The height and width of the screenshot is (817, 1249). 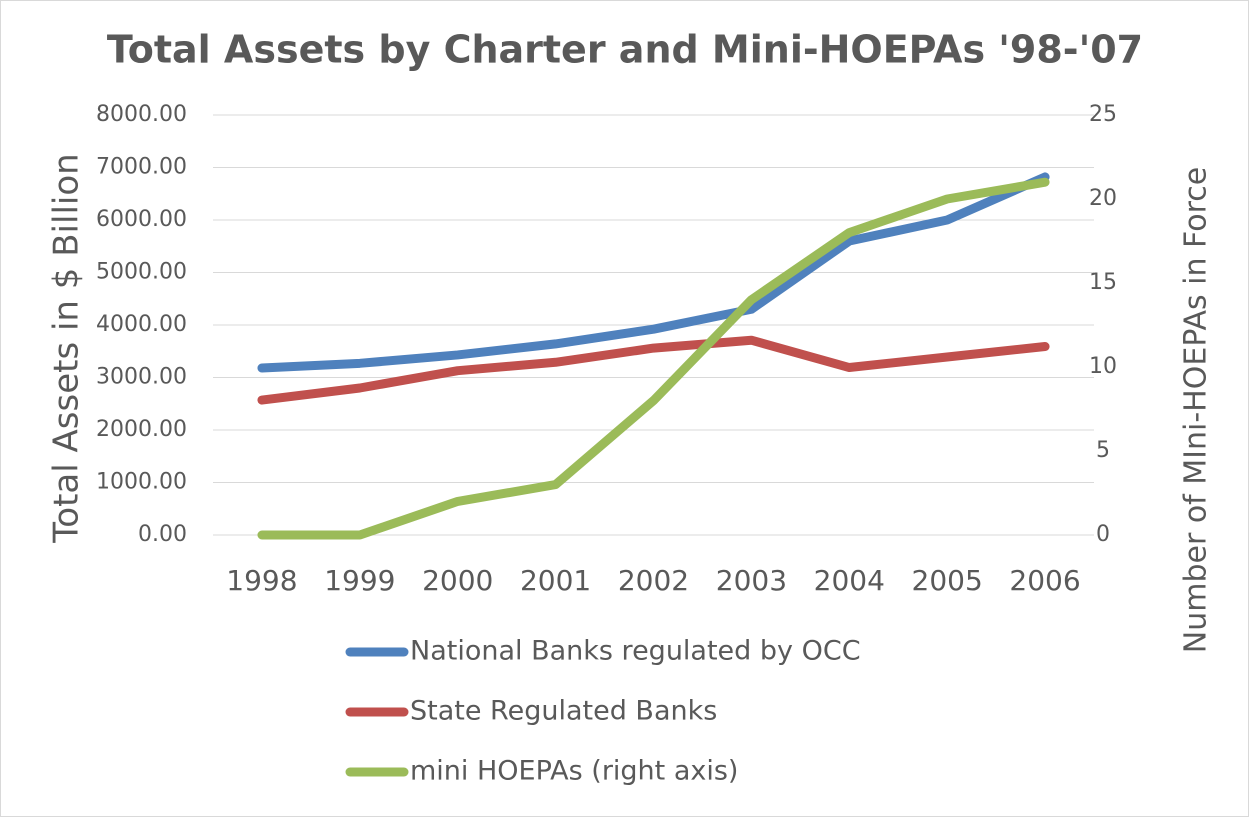 I want to click on x-tick-label: 2005, so click(x=947, y=580).